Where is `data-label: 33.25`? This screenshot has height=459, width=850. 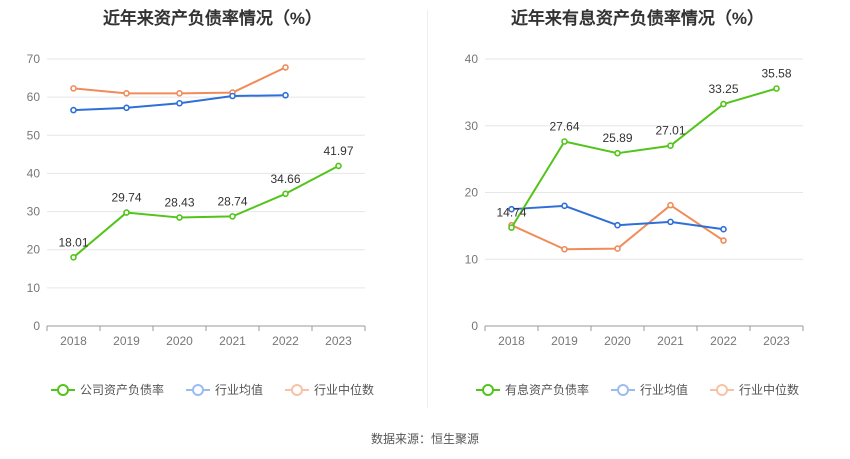
data-label: 33.25 is located at coordinates (723, 89).